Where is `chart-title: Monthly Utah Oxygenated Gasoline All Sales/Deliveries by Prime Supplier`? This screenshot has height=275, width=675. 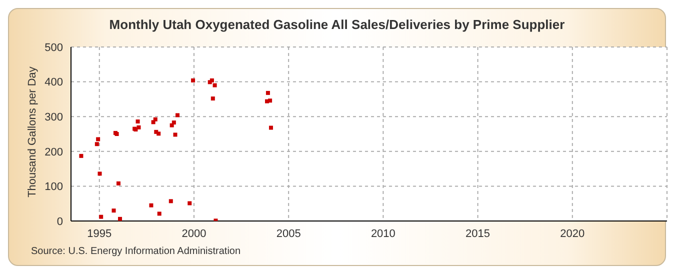
chart-title: Monthly Utah Oxygenated Gasoline All Sales/Deliveries by Prime Supplier is located at coordinates (337, 24).